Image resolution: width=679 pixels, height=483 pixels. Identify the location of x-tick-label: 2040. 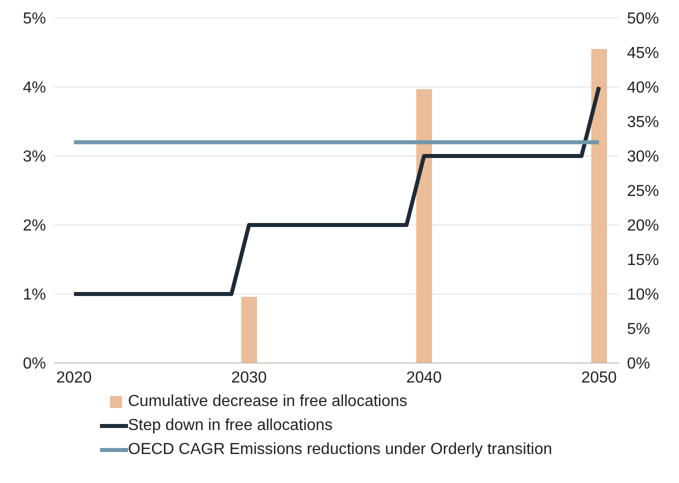
(424, 377).